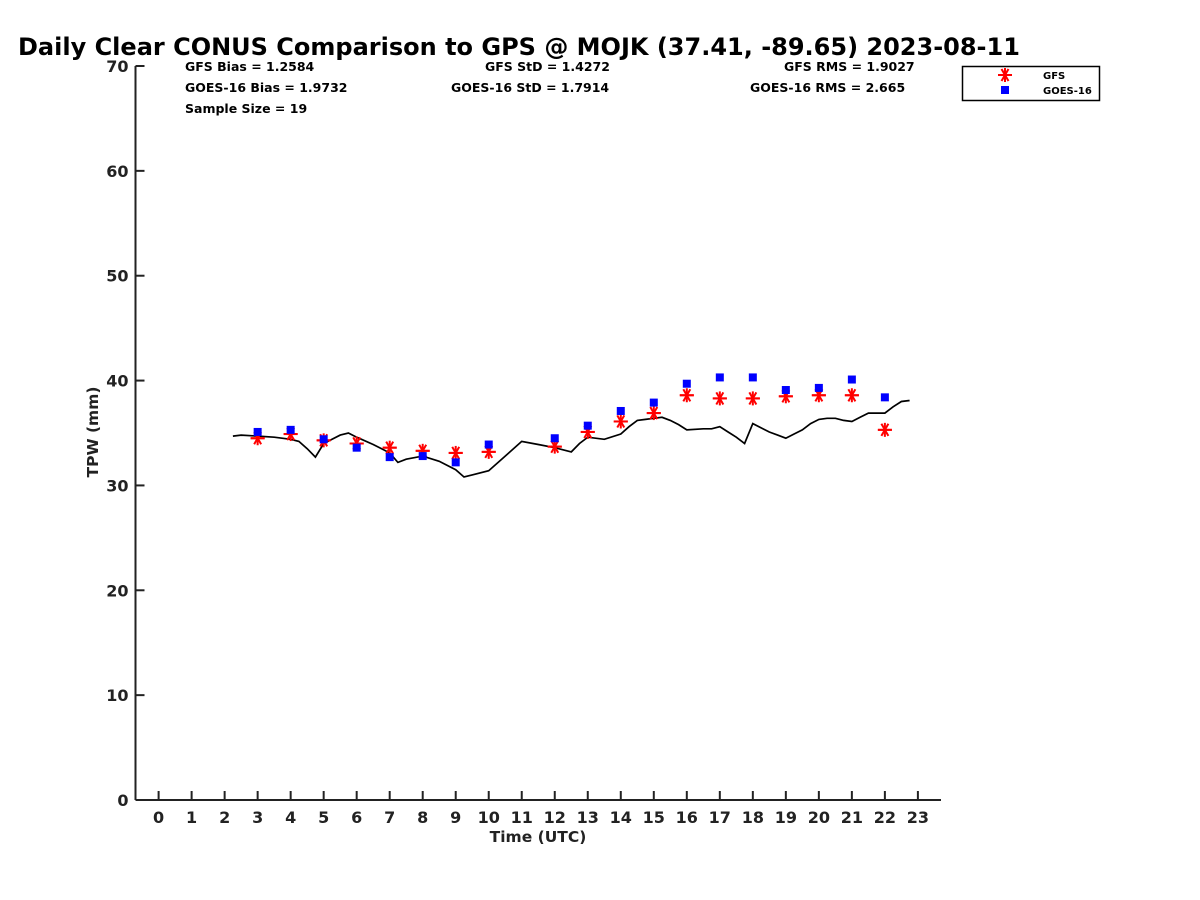  Describe the element at coordinates (720, 817) in the screenshot. I see `x-tick-label: 17` at that location.